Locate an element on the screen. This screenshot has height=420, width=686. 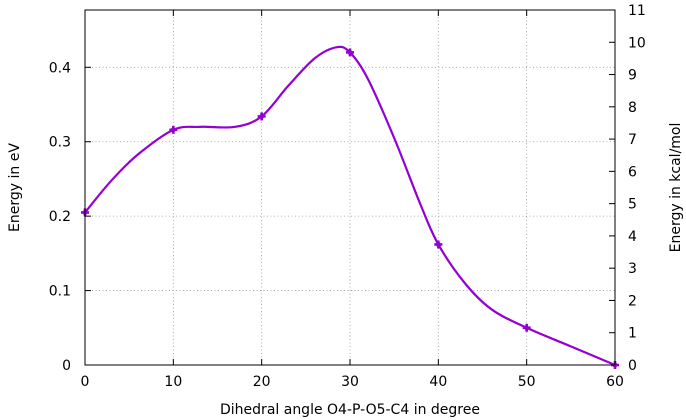
x-tick-label: 10 is located at coordinates (173, 382).